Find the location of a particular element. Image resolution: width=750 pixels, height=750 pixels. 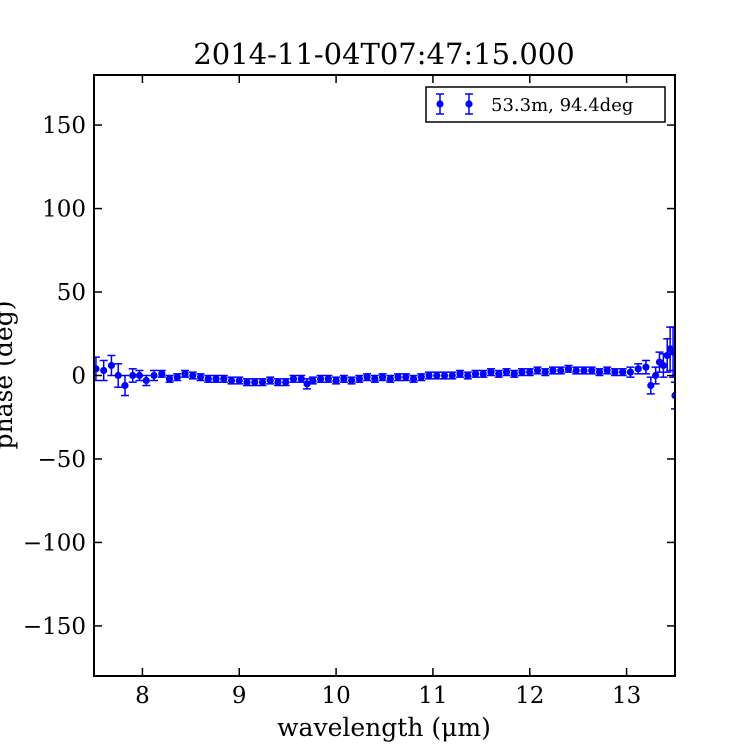

data-points-layer is located at coordinates (384, 368).